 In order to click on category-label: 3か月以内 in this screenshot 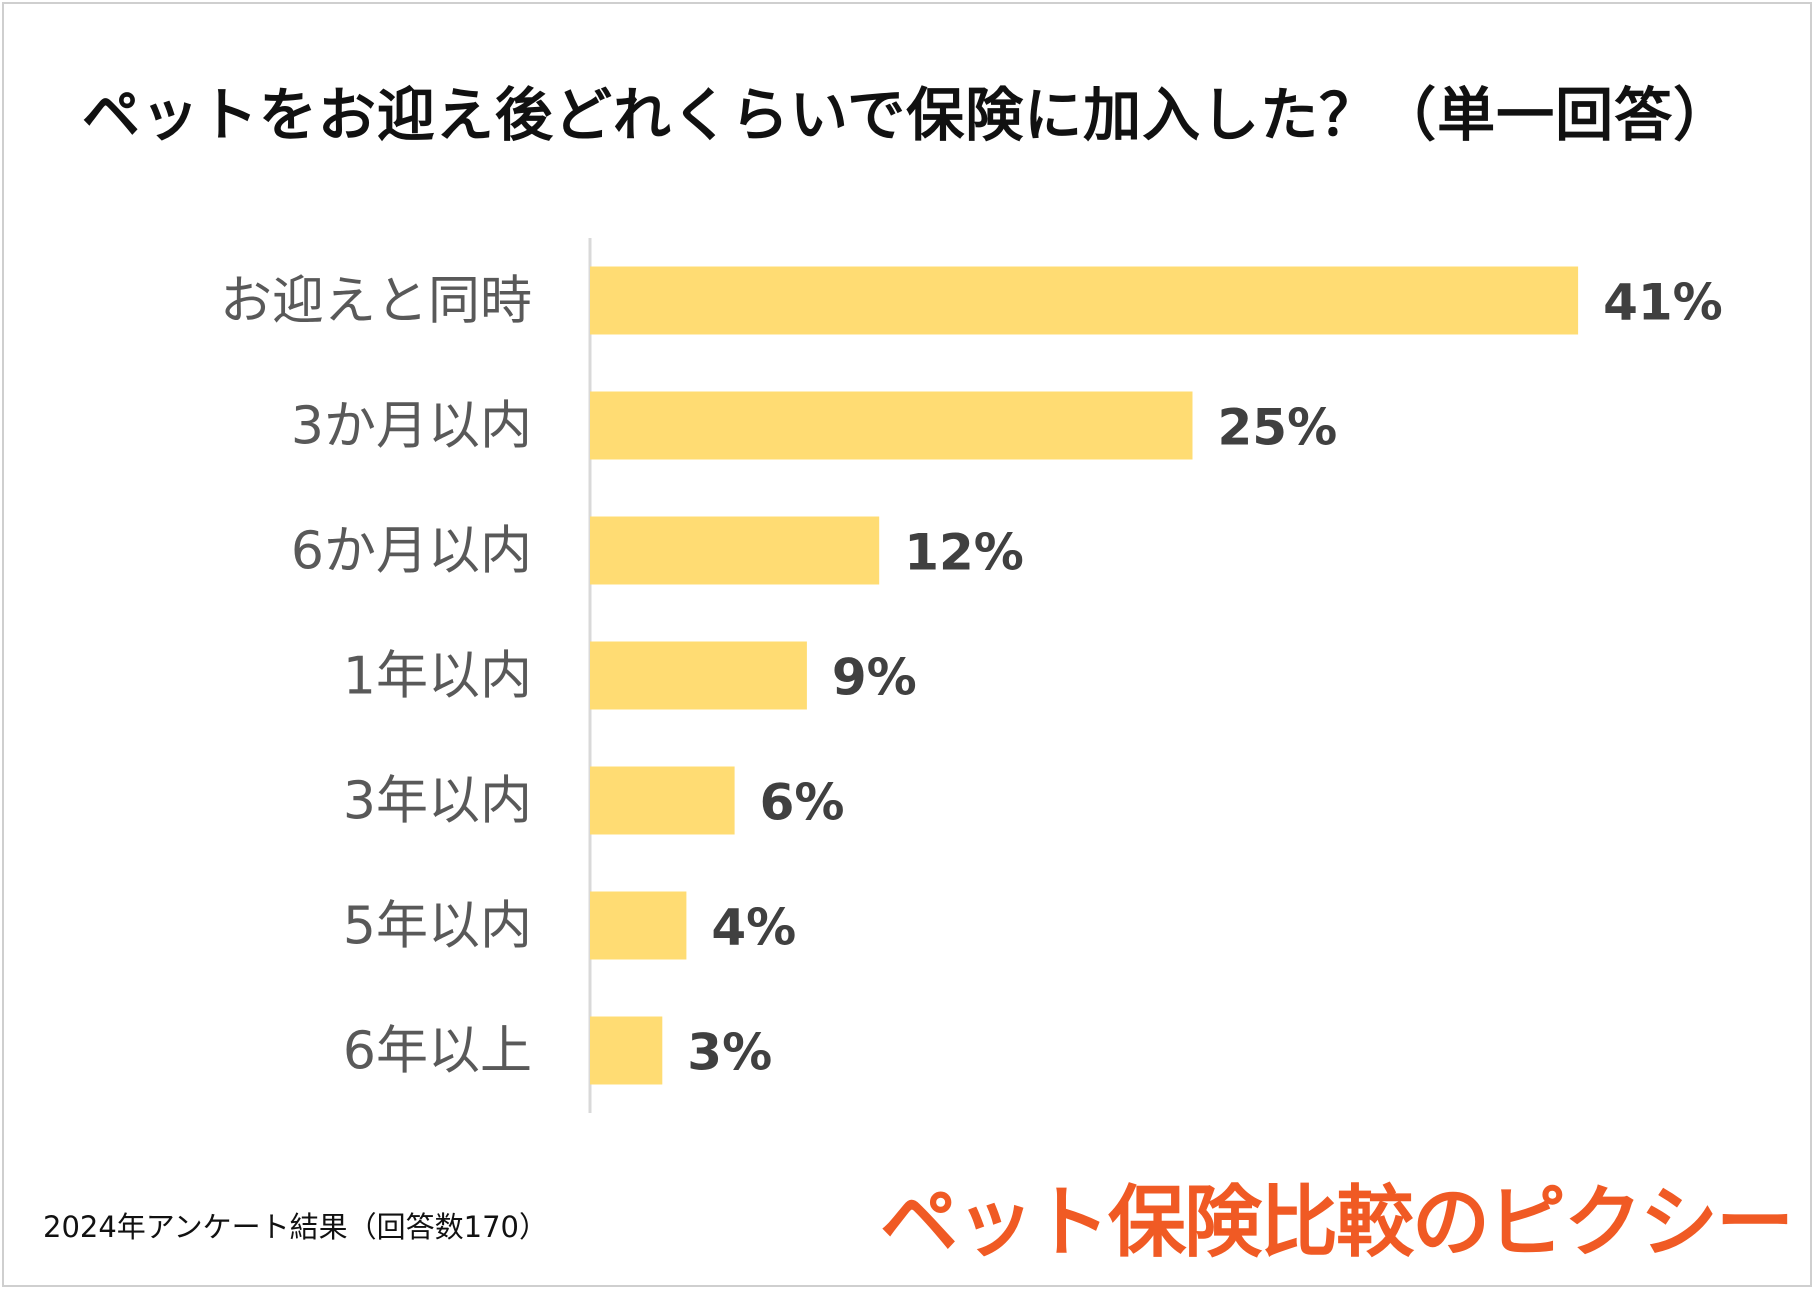, I will do `click(411, 427)`.